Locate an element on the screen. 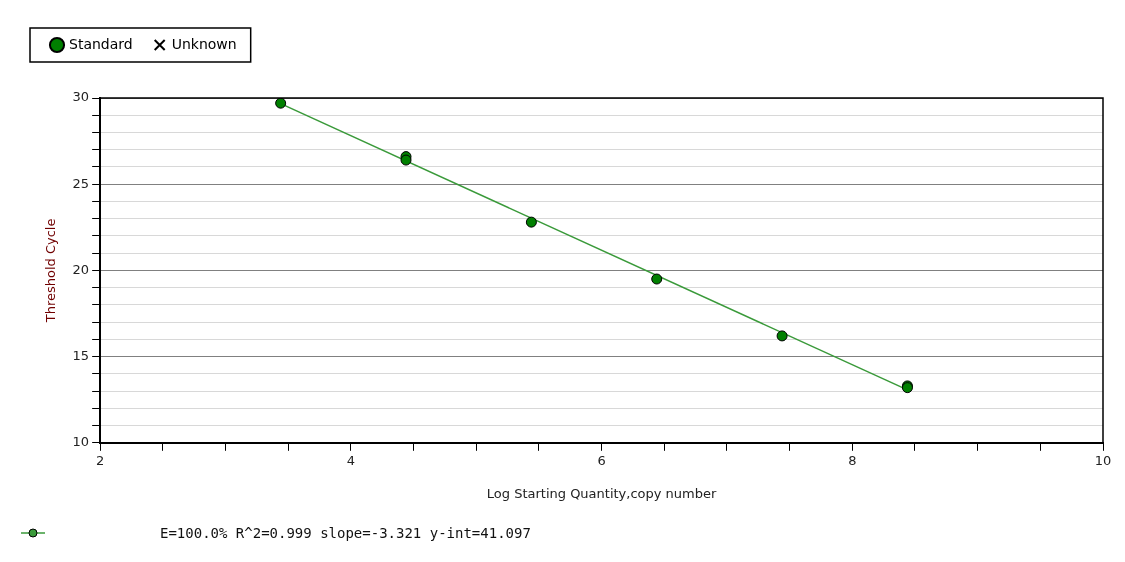 Image resolution: width=1125 pixels, height=562 pixels. y-tick-label: 15 is located at coordinates (81, 355).